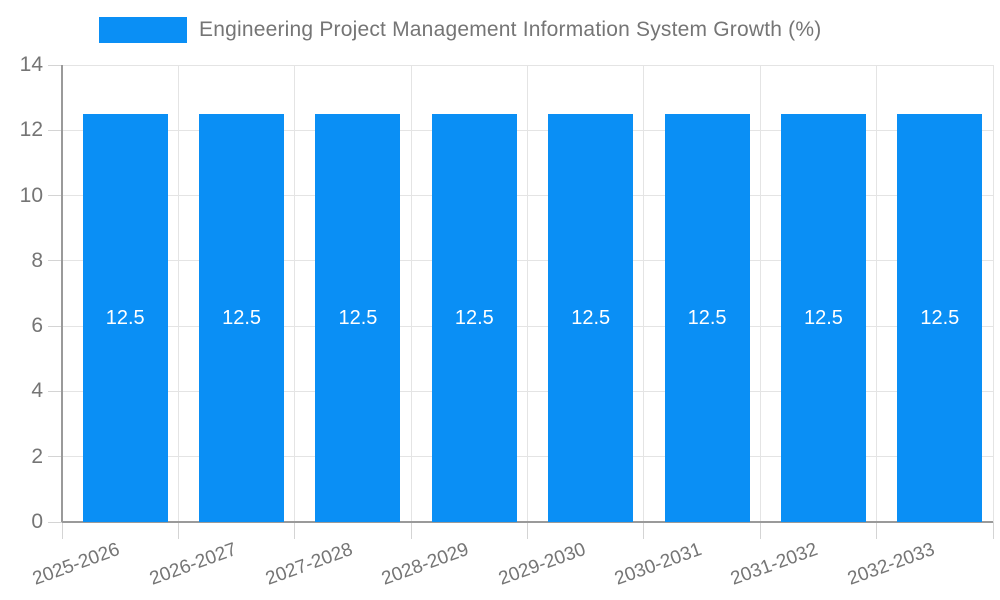 This screenshot has width=1000, height=600. I want to click on x-axis-line, so click(527, 522).